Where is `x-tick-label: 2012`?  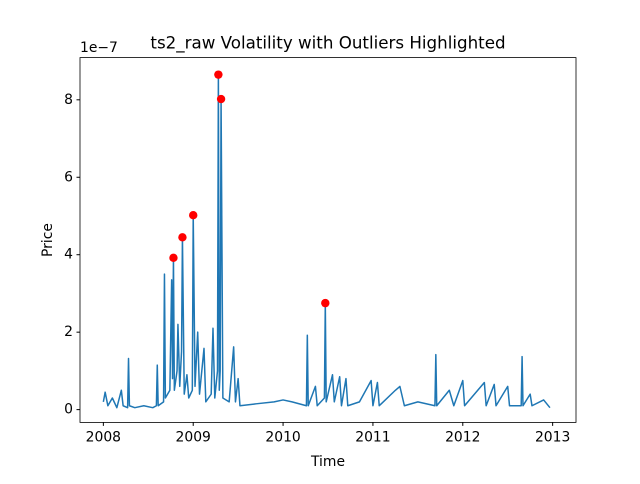 x-tick-label: 2012 is located at coordinates (462, 437).